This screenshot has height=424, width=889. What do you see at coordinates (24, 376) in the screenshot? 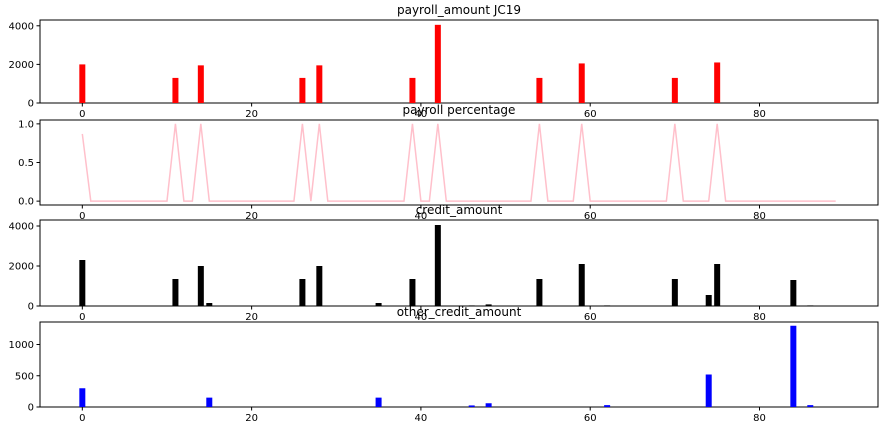
I see `y-tick-label: 500` at bounding box center [24, 376].